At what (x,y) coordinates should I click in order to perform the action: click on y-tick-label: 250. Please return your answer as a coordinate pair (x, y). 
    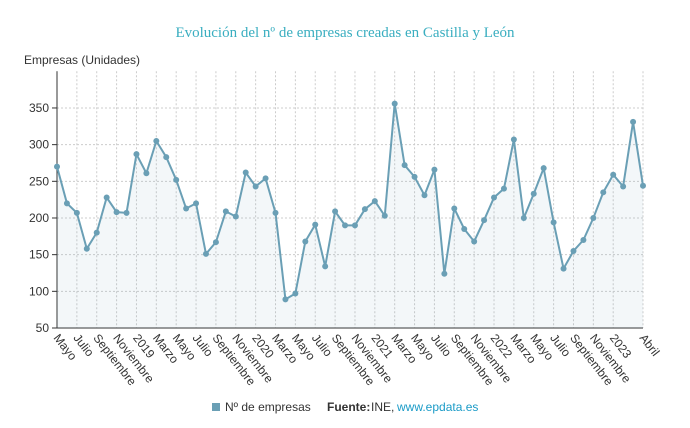
    Looking at the image, I should click on (39, 181).